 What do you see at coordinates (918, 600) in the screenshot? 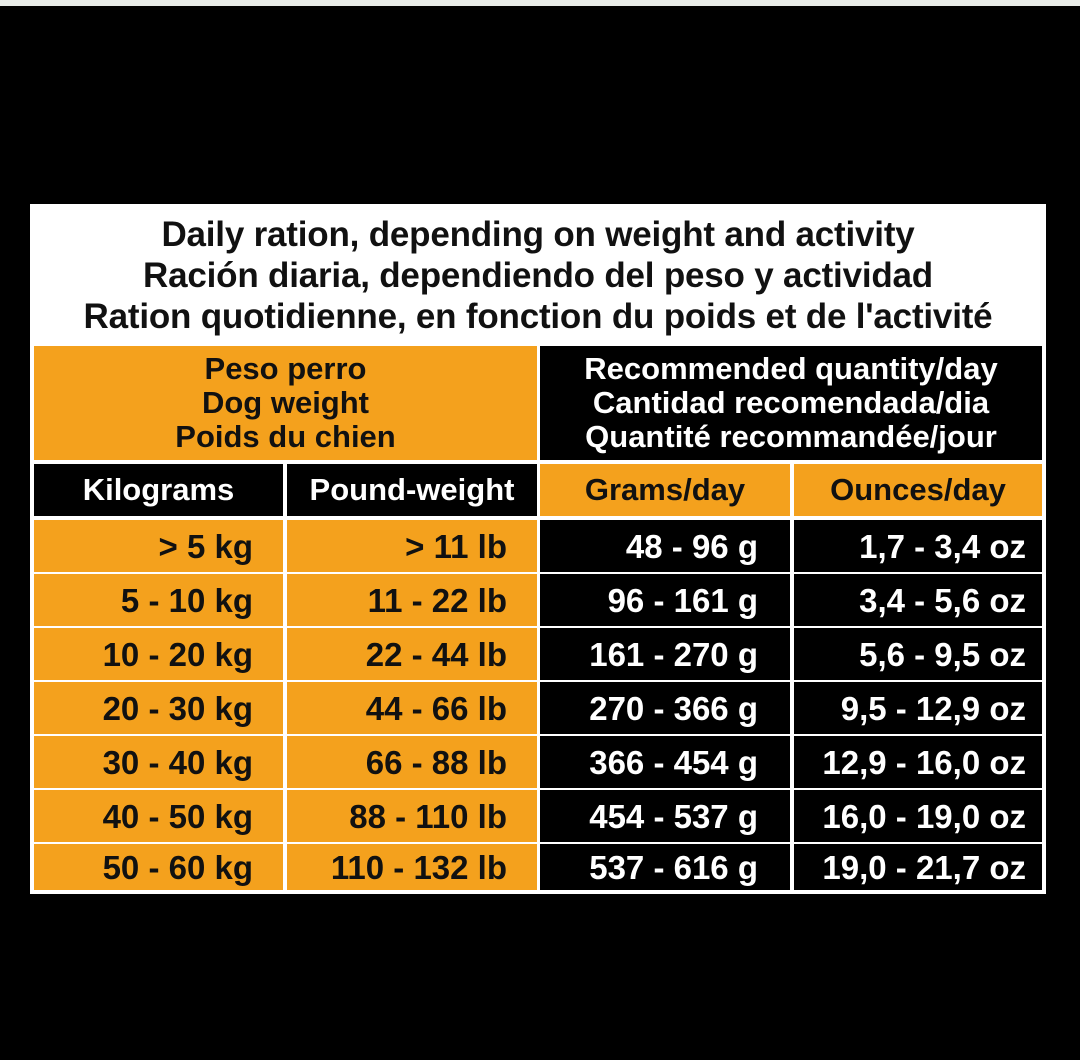
I see `table-cell-ounces: 3,4 - 5,6 oz` at bounding box center [918, 600].